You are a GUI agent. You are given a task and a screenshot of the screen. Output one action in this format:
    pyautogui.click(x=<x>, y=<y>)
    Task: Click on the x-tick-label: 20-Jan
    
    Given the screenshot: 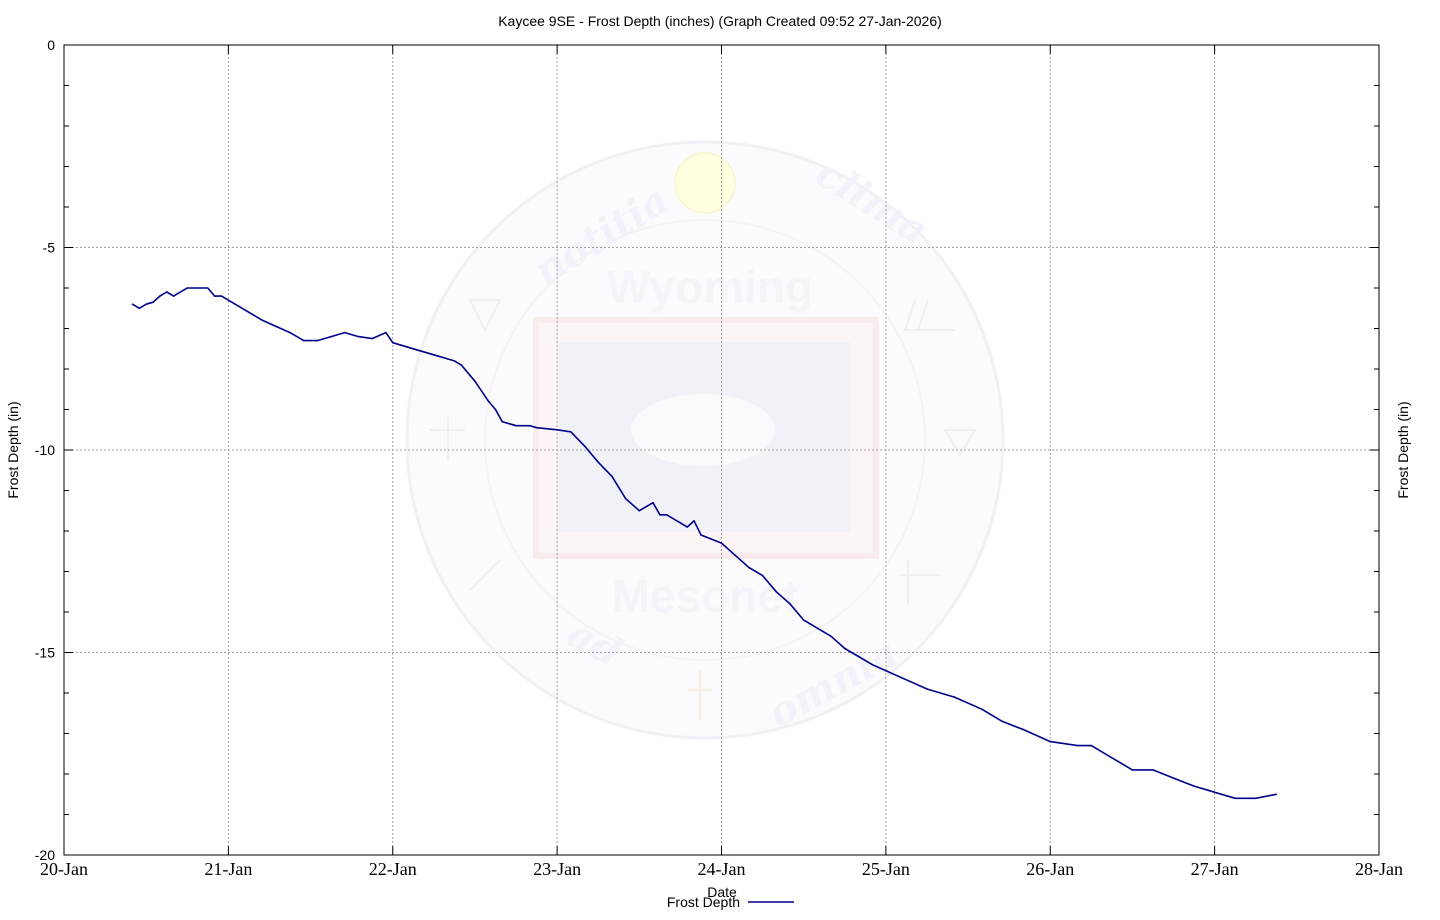 What is the action you would take?
    pyautogui.click(x=64, y=869)
    